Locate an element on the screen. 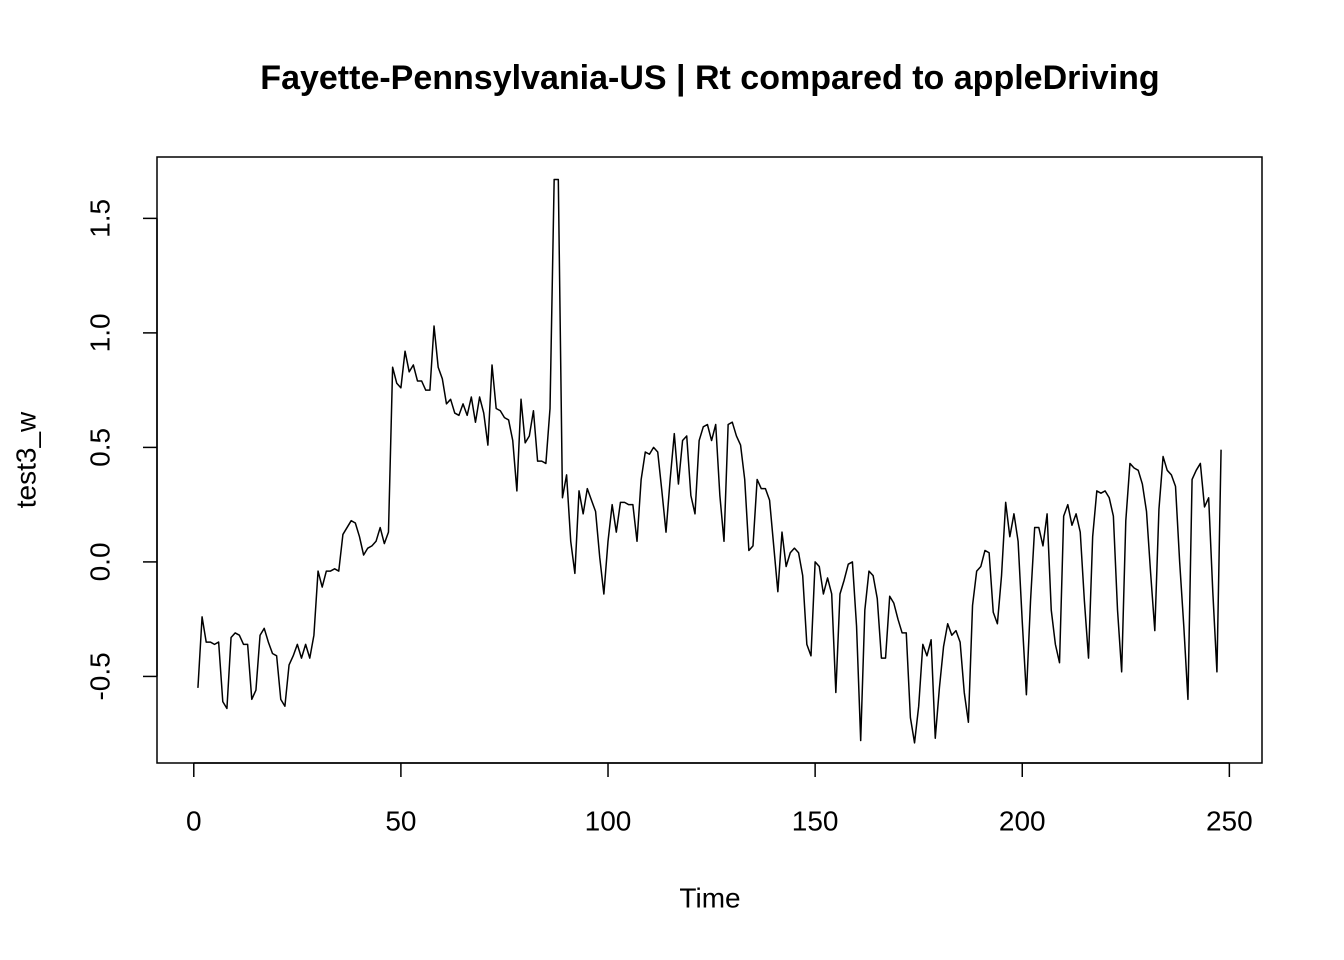 The height and width of the screenshot is (960, 1344). x-tick-label: 150 is located at coordinates (815, 820).